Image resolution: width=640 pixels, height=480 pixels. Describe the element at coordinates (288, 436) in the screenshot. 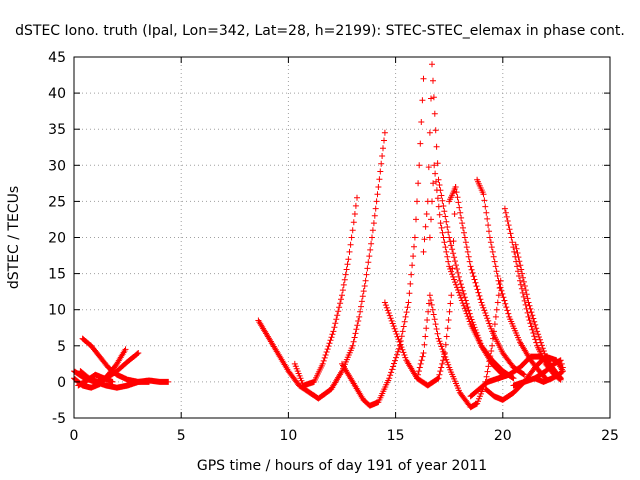

I see `x-tick-label: 10` at that location.